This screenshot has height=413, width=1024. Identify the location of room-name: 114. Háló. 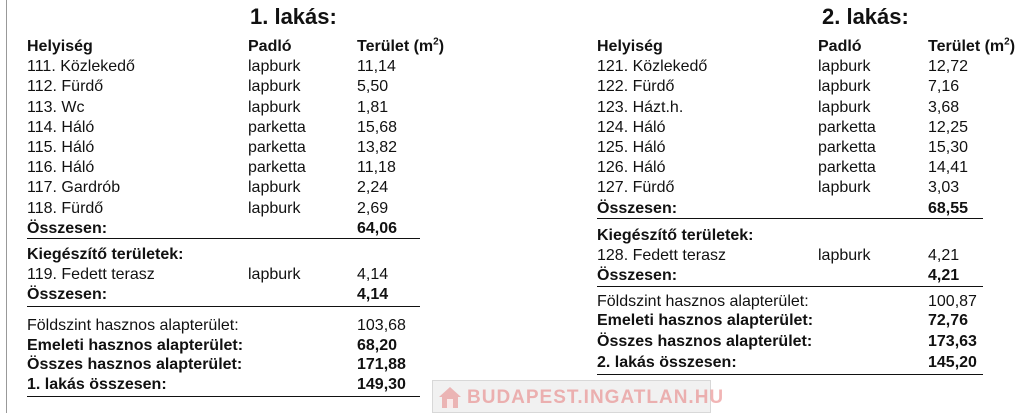
(61, 127).